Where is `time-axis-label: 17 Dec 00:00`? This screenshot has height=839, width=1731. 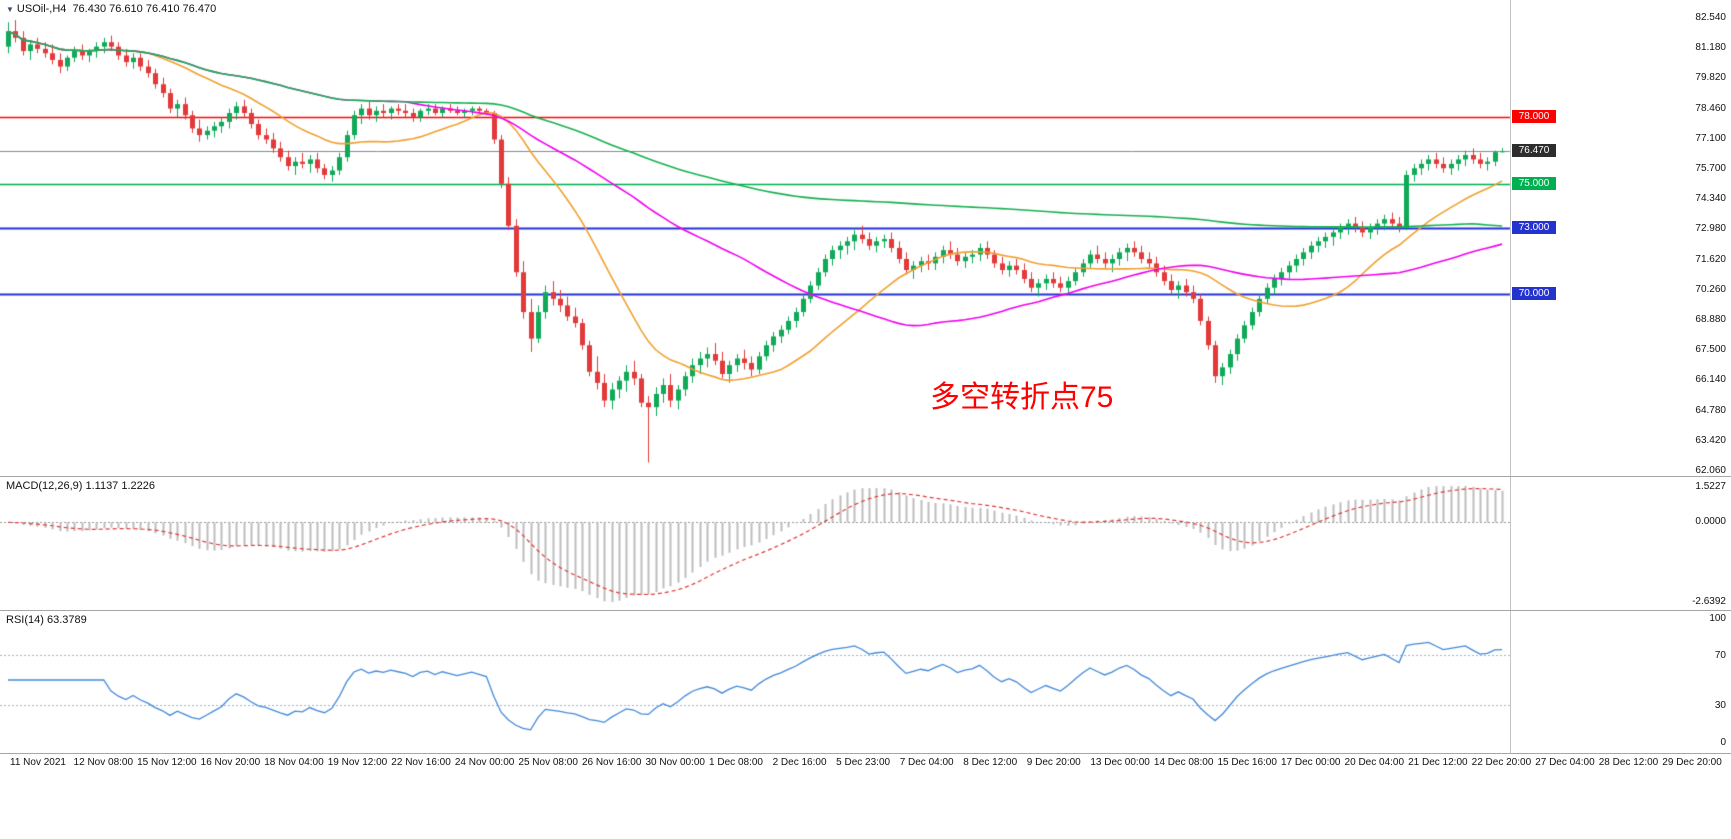
time-axis-label: 17 Dec 00:00 is located at coordinates (1311, 762).